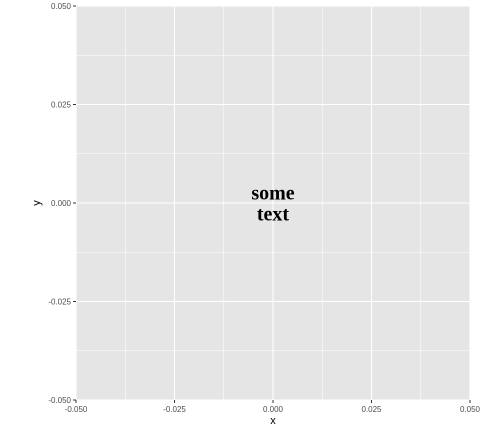 This screenshot has height=432, width=504. I want to click on y-axis: -0.050 -0.025 0.000 0.025 0.050, so click(62, 203).